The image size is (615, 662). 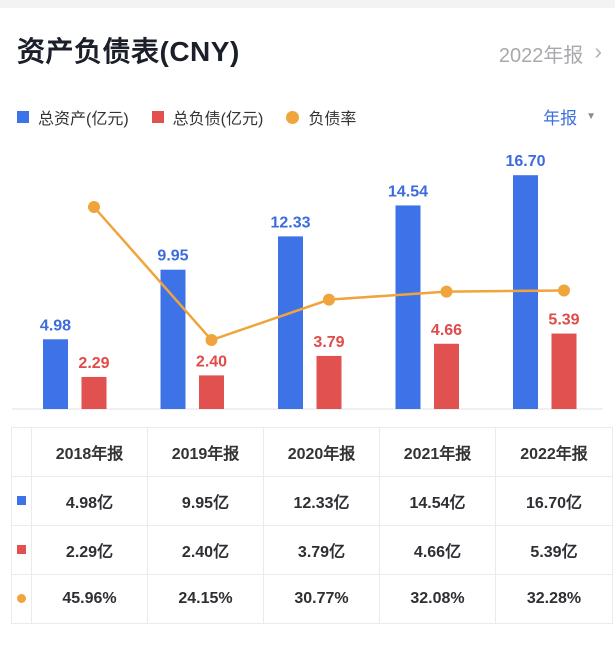 I want to click on table-row-debt-ratio: 45.96% 24.15% 30.77% 32.08% 32.28%, so click(x=312, y=599).